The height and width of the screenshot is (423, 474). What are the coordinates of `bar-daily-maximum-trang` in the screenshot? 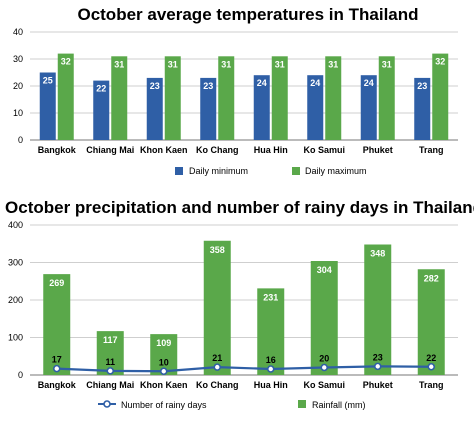 It's located at (440, 96).